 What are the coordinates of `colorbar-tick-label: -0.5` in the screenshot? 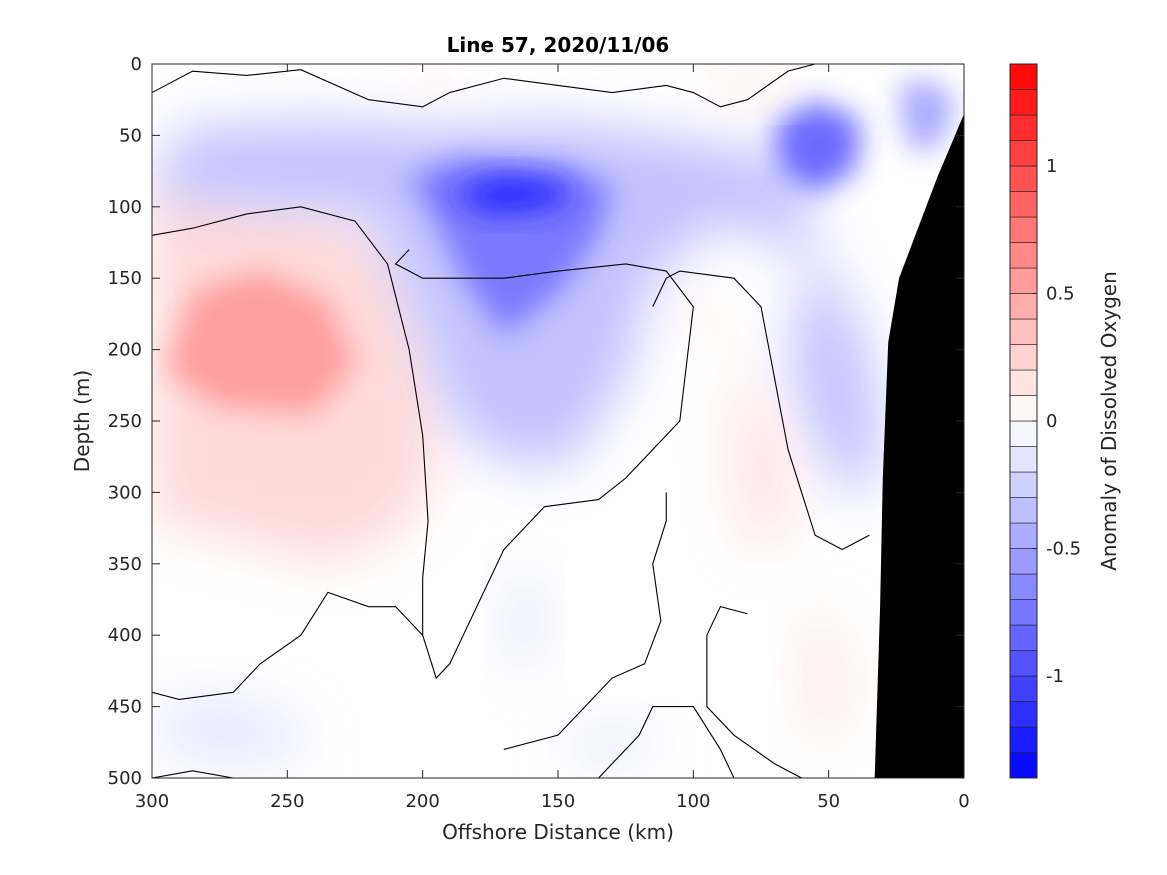 It's located at (1063, 549).